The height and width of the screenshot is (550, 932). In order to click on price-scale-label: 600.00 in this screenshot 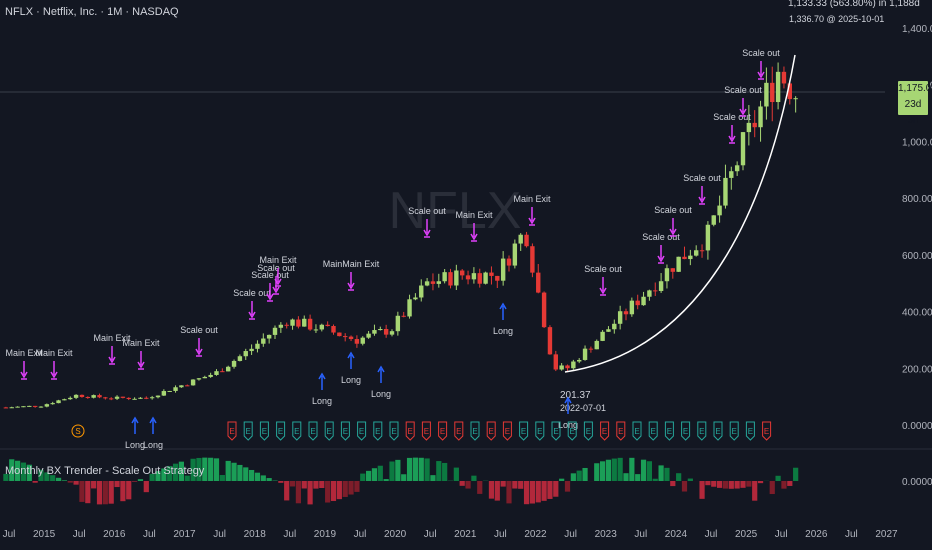, I will do `click(917, 256)`.